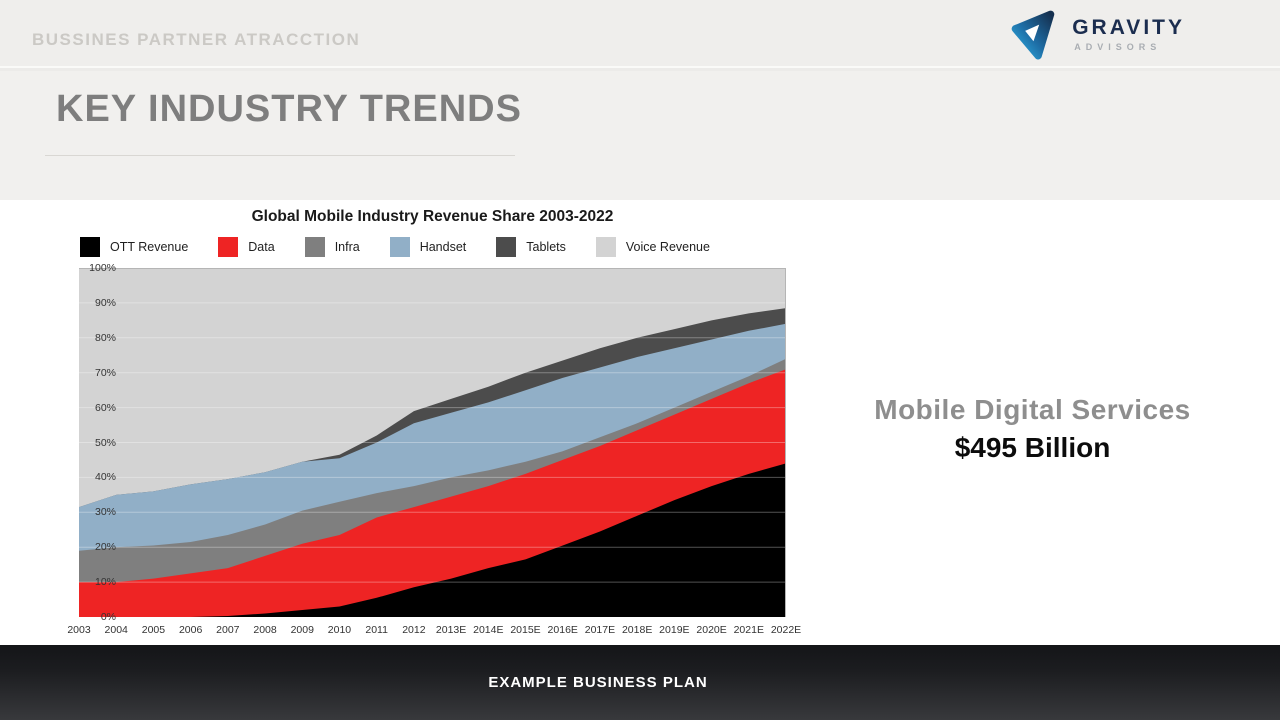  What do you see at coordinates (149, 247) in the screenshot?
I see `legend-label: OTT Revenue` at bounding box center [149, 247].